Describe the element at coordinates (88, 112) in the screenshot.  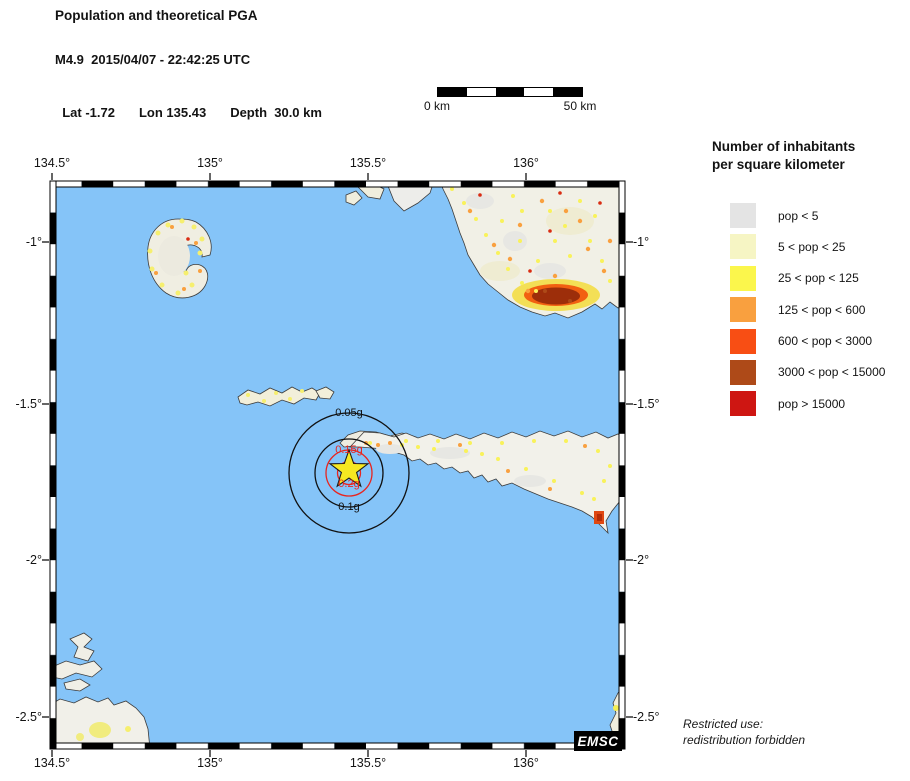
I see `event-lat: Lat -1.72` at that location.